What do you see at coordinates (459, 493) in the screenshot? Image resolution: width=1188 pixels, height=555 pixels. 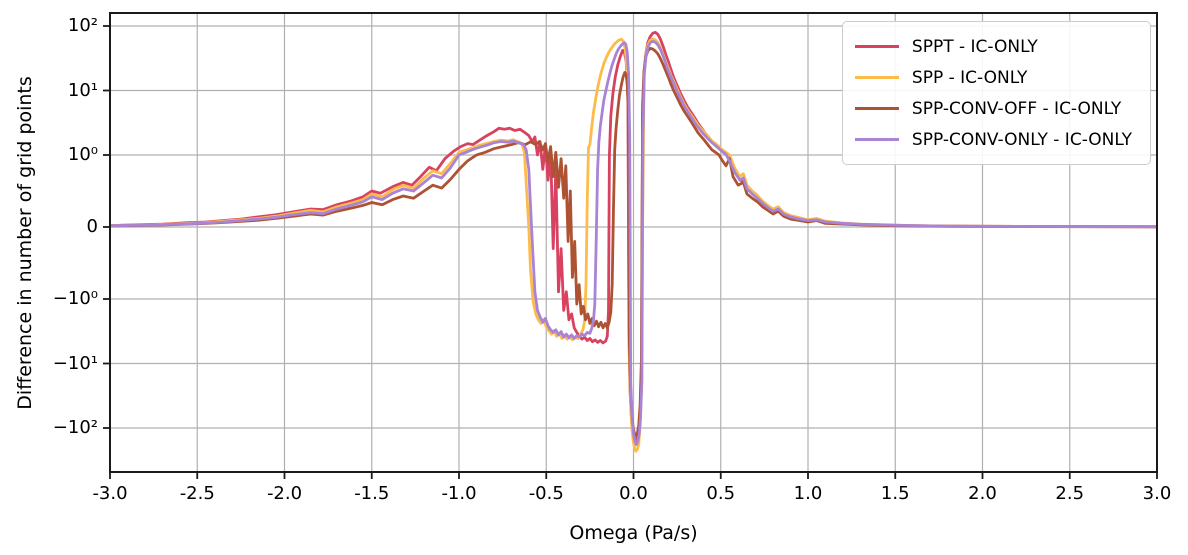 I see `x-tick-label: -1.0` at bounding box center [459, 493].